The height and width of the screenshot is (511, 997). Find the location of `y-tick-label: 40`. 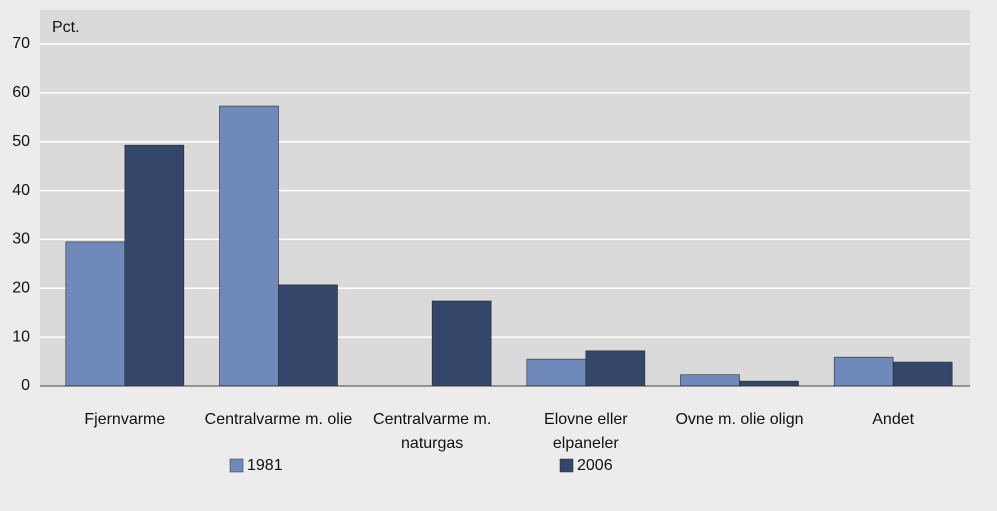

y-tick-label: 40 is located at coordinates (21, 190).